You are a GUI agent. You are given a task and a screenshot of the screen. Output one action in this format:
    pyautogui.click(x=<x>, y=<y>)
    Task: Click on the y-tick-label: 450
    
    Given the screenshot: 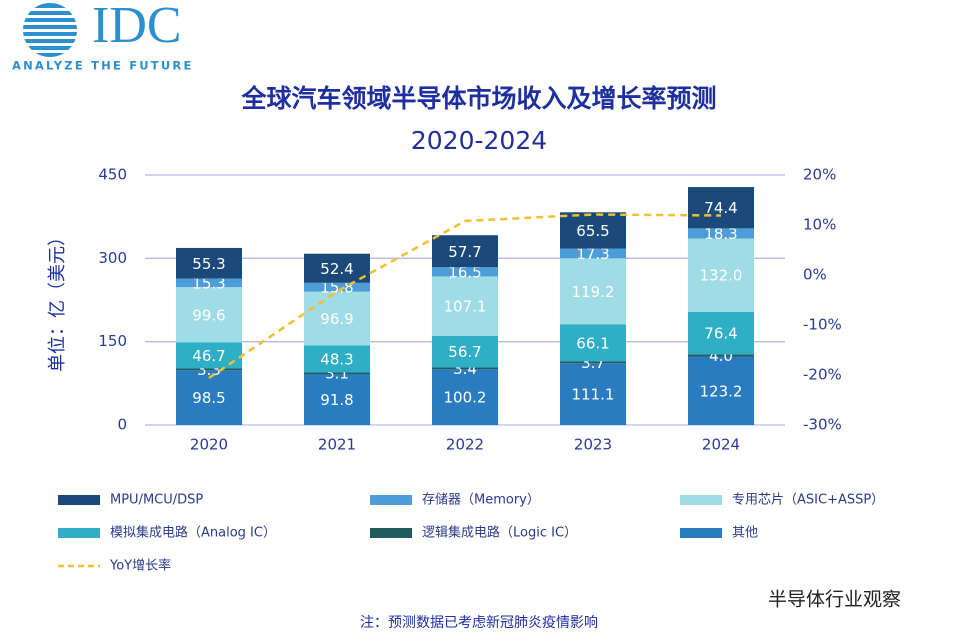 What is the action you would take?
    pyautogui.click(x=112, y=175)
    